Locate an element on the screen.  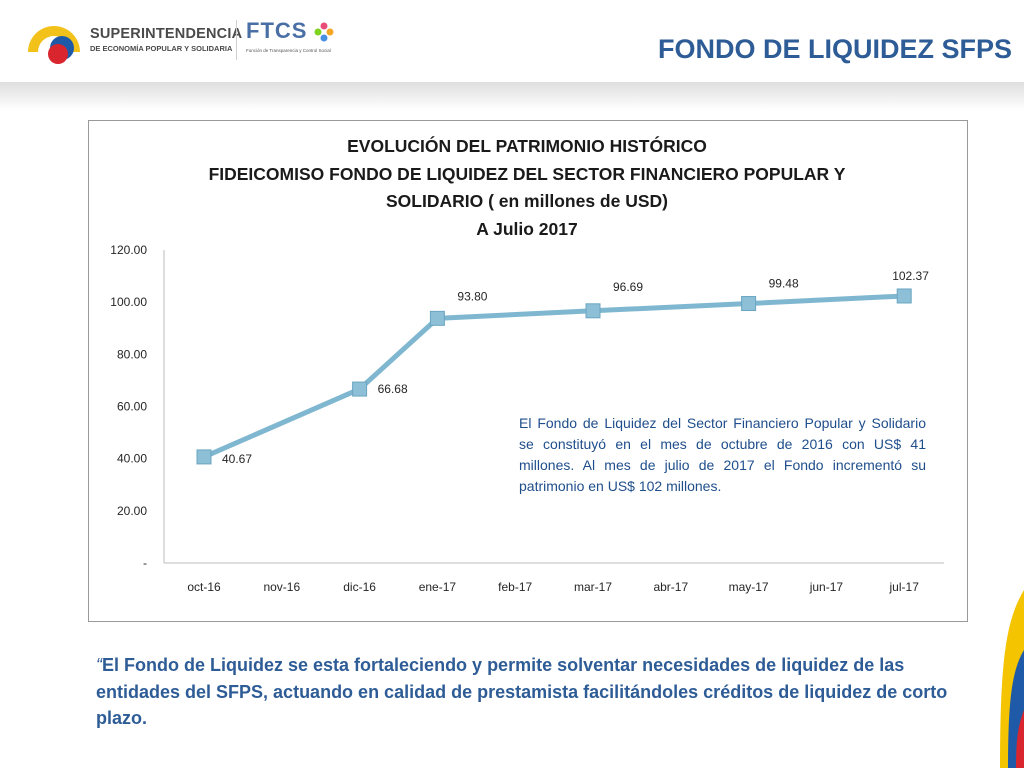
x-tick-label: mar-17 is located at coordinates (593, 587).